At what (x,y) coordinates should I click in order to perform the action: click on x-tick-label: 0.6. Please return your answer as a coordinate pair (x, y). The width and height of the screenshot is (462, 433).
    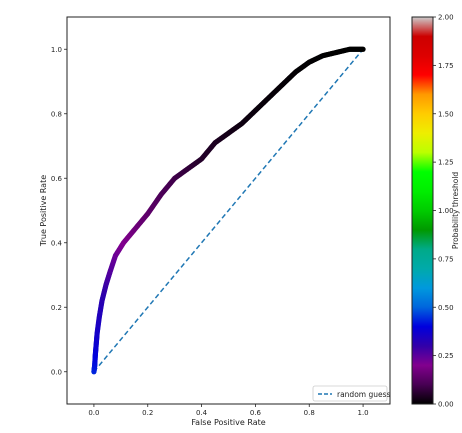
    Looking at the image, I should click on (256, 413).